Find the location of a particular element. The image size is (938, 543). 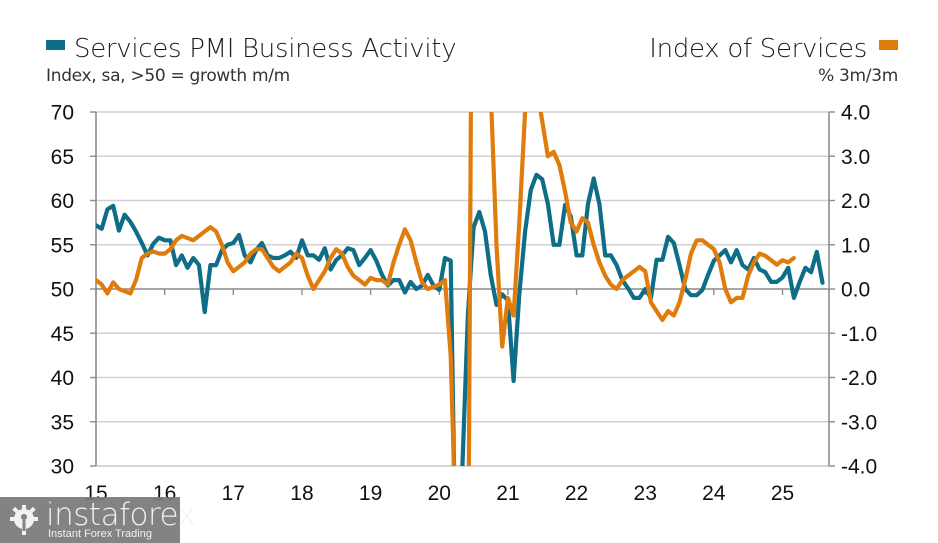

x-tick-label: 17 is located at coordinates (233, 493).